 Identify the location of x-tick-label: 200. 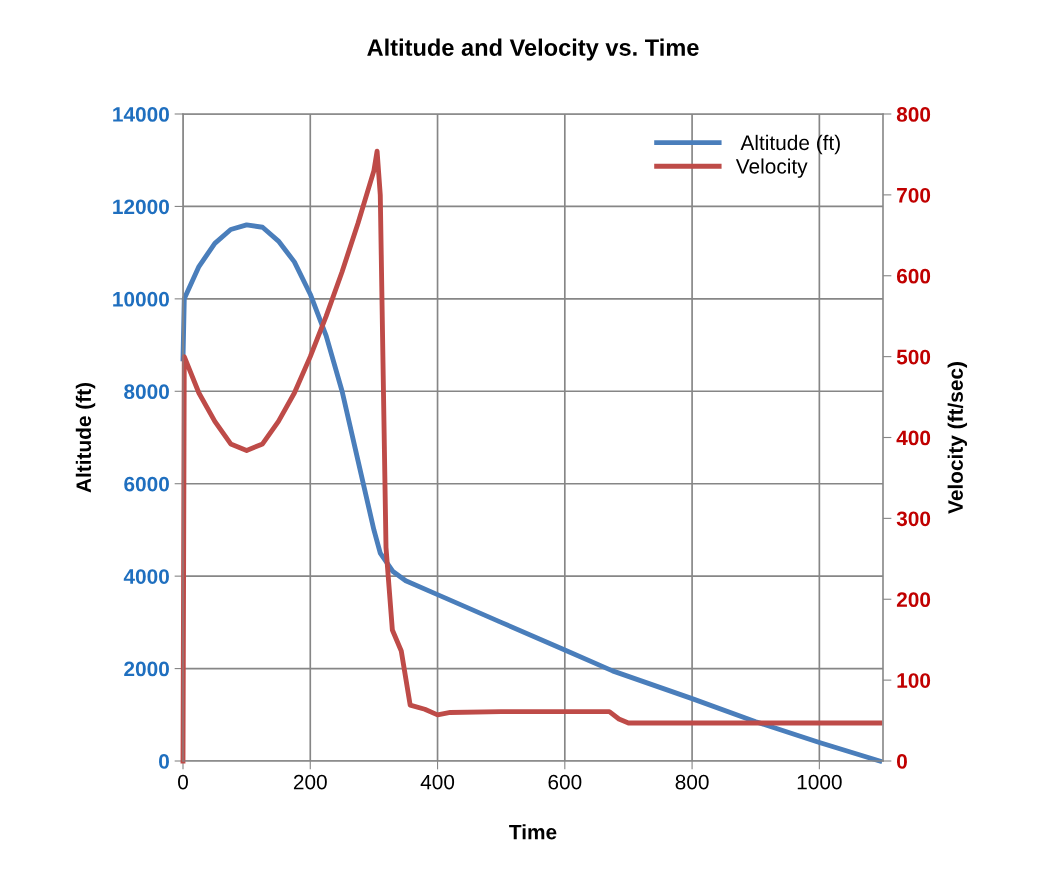
(310, 782).